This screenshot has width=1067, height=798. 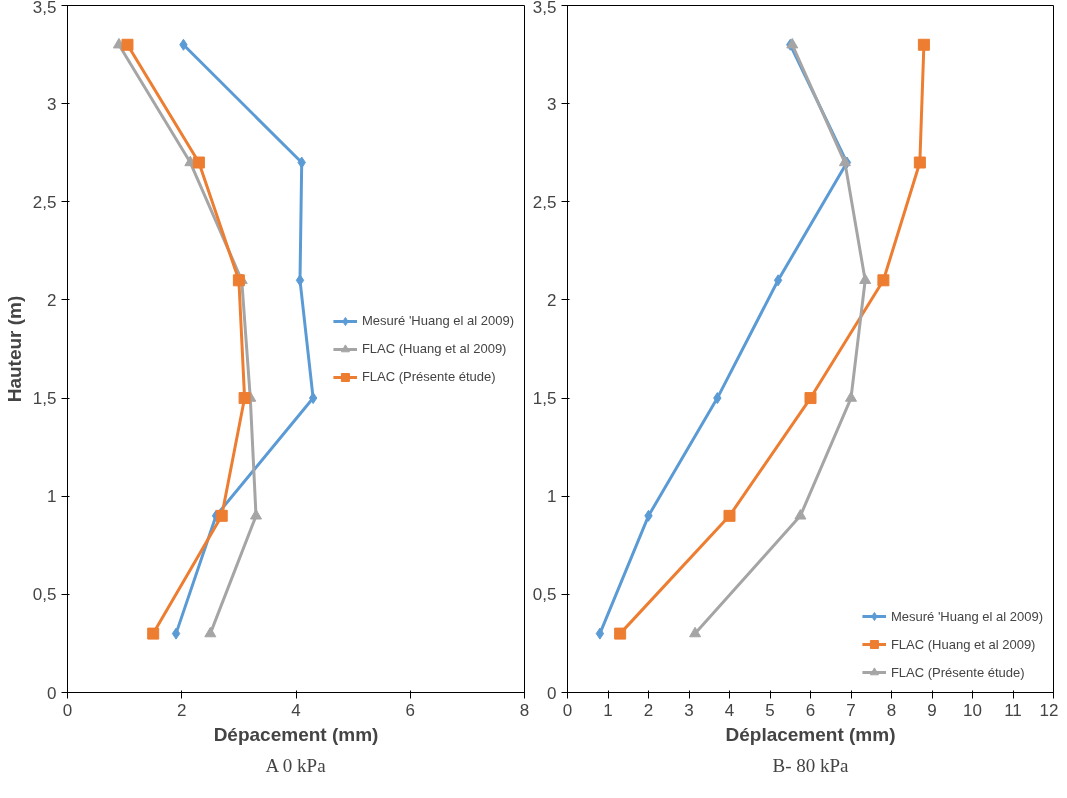 I want to click on text: A 0 kPa, so click(x=296, y=765).